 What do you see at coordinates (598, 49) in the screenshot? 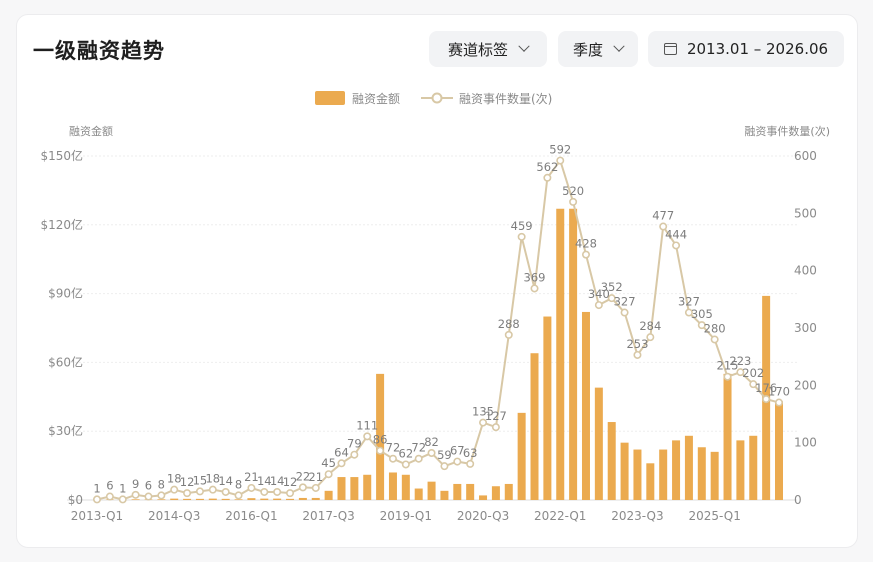
I see `period-dropdown: 季度` at bounding box center [598, 49].